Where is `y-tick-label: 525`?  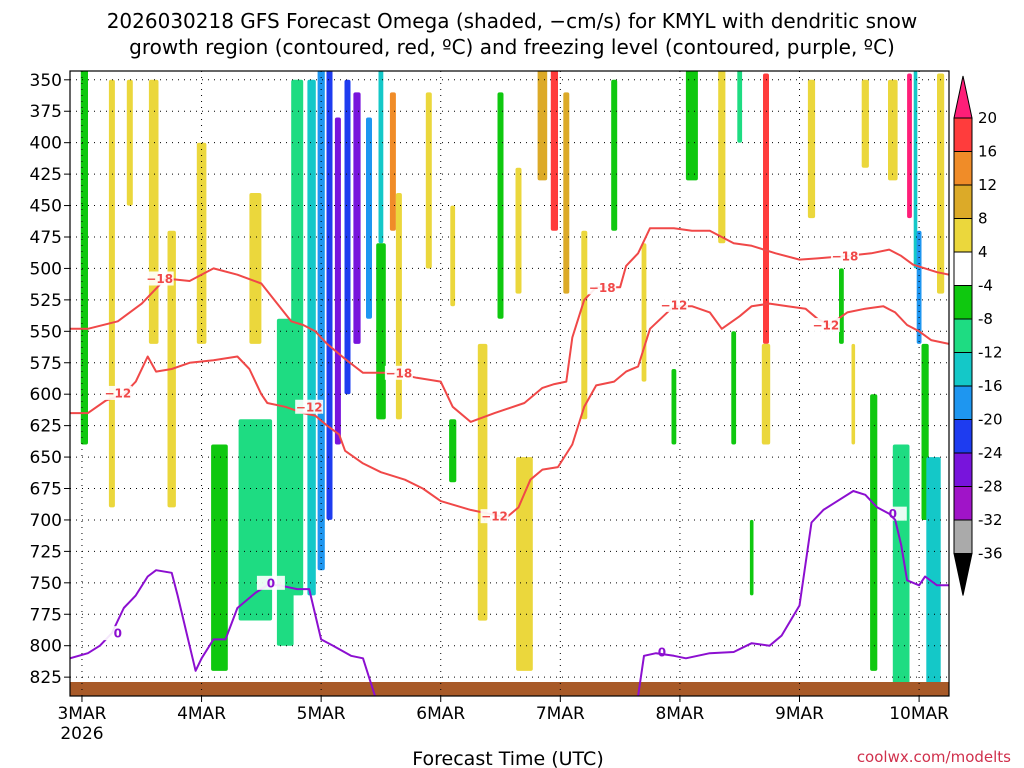 y-tick-label: 525 is located at coordinates (46, 301).